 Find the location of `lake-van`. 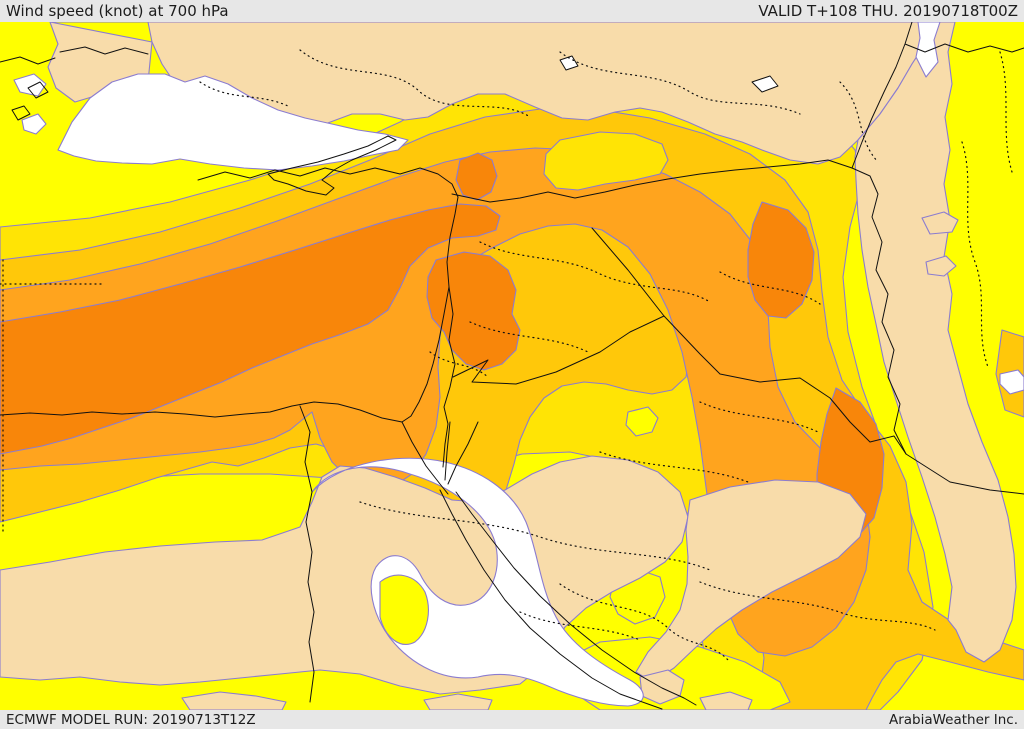

lake-van is located at coordinates (765, 84).